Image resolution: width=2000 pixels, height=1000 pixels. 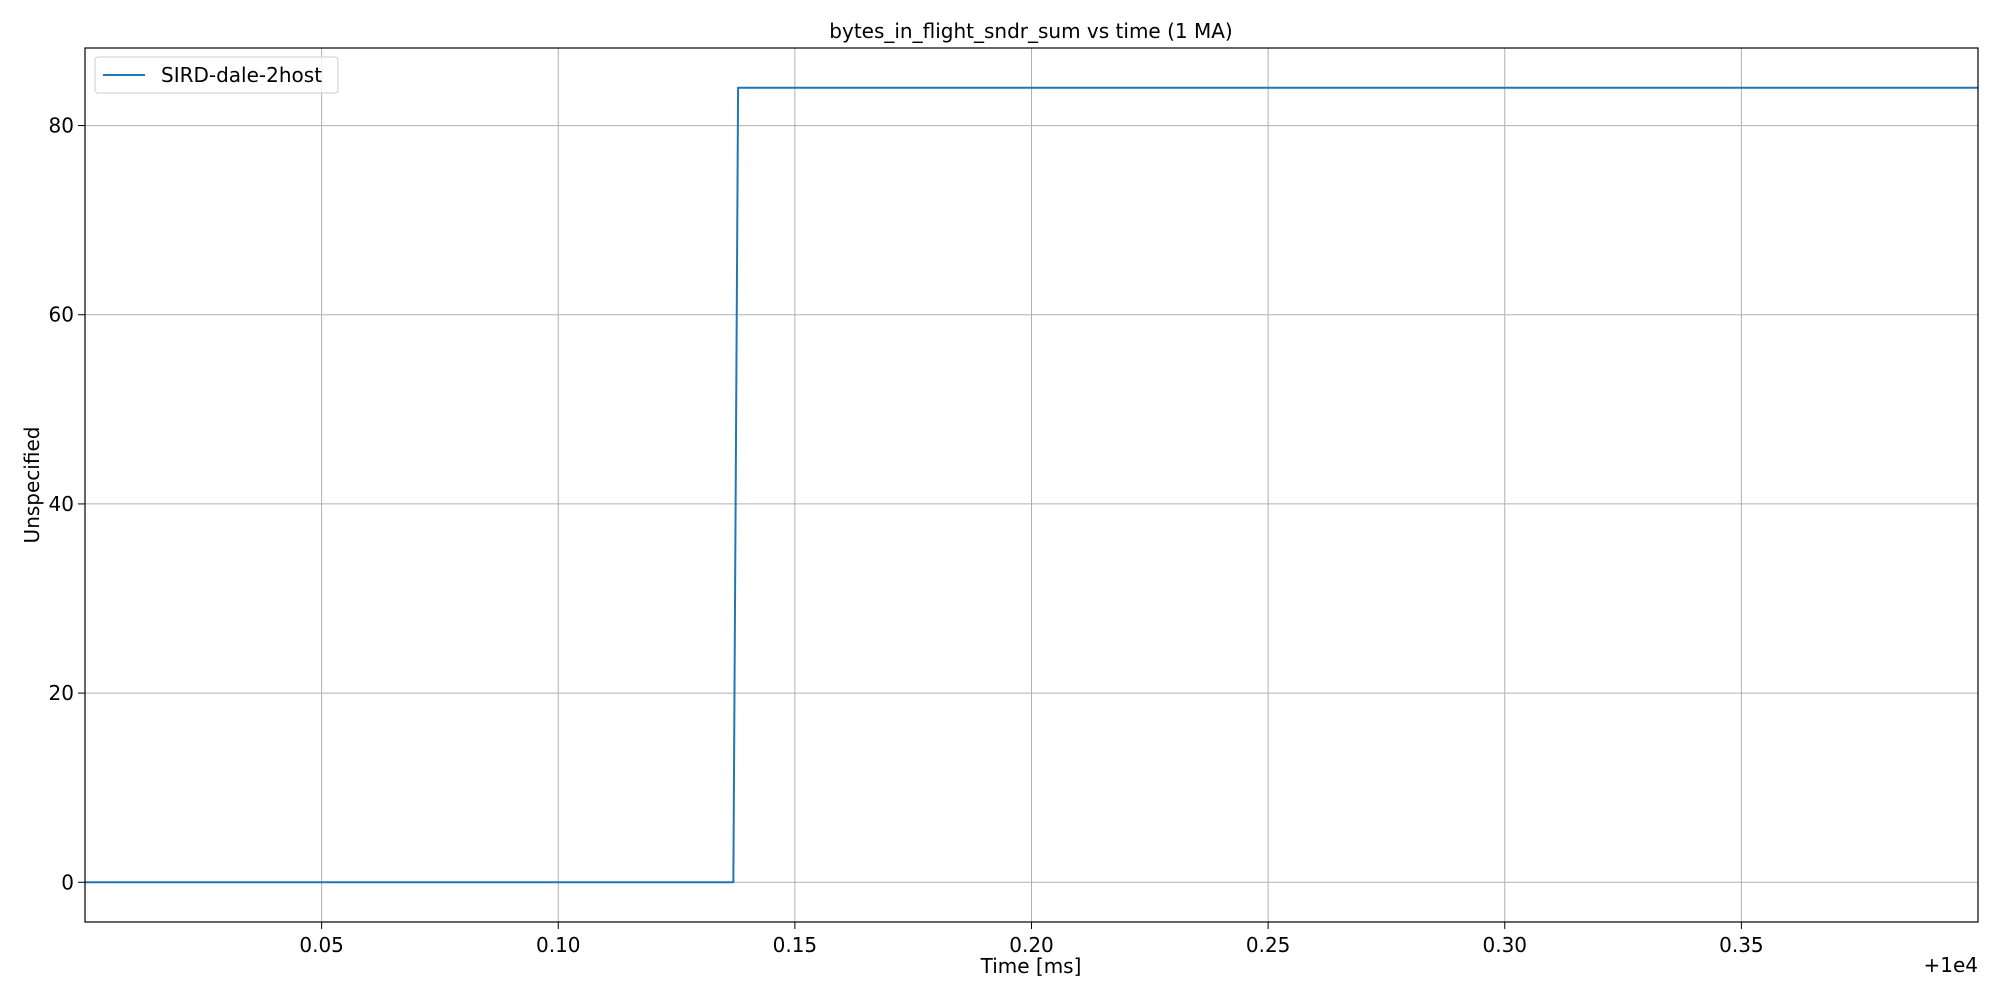 I want to click on x-axis-label: Time [ms], so click(x=1031, y=966).